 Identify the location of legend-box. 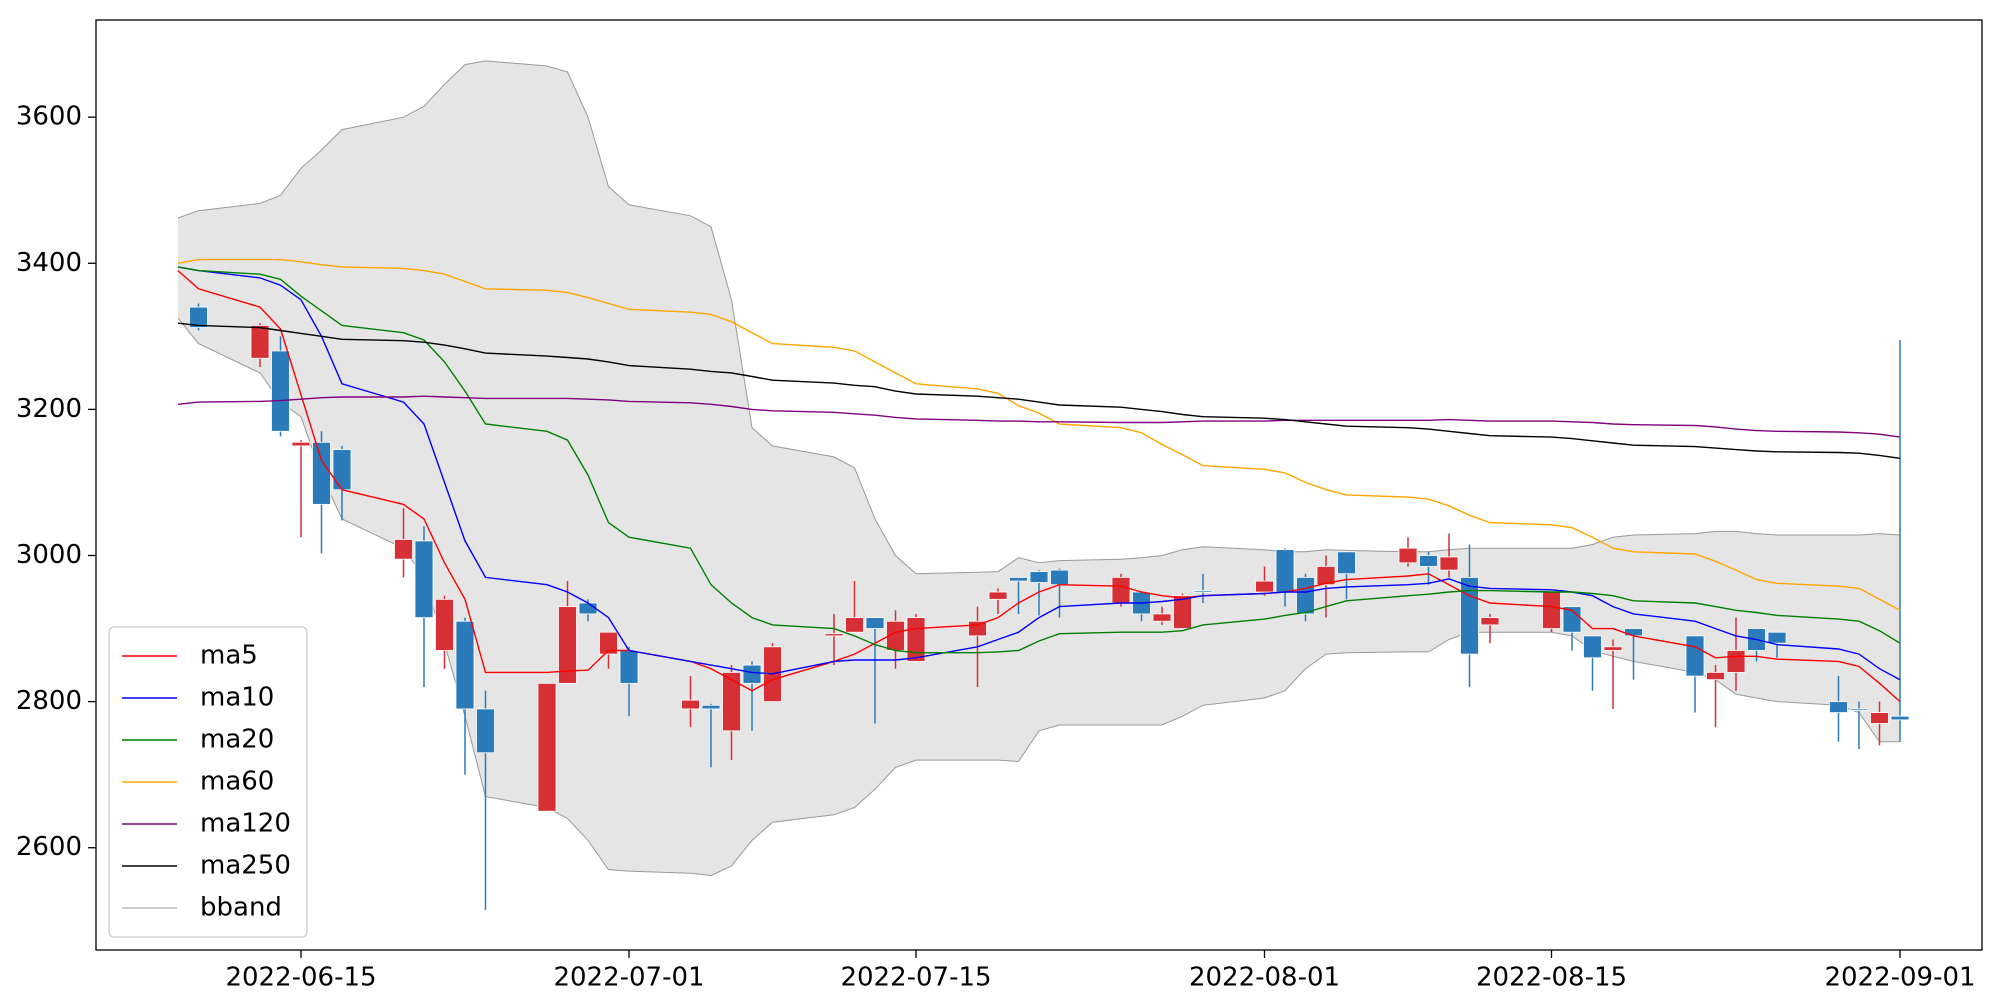
(208, 782).